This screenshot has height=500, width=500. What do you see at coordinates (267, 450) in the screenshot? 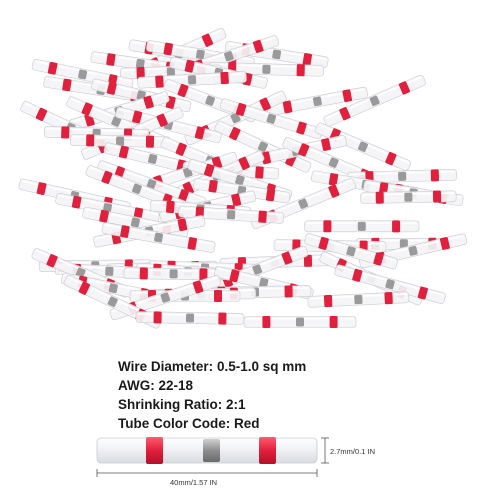
I see `connector-right-band` at bounding box center [267, 450].